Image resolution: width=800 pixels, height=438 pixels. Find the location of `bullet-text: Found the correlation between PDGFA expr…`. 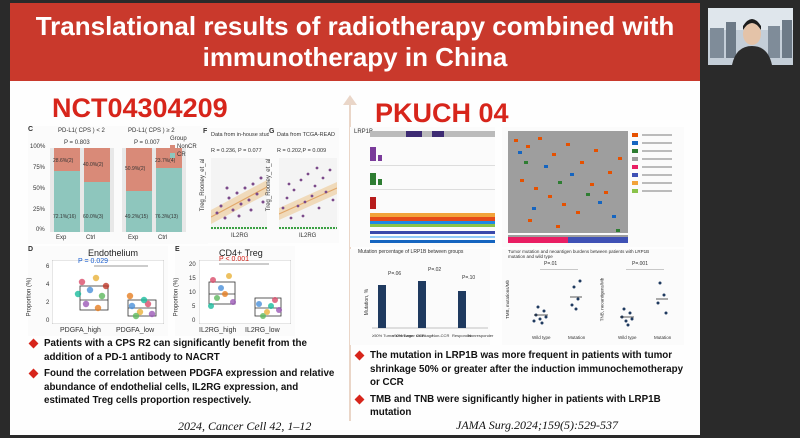

bullet-text: Found the correlation between PDGFA expr… is located at coordinates (189, 387).